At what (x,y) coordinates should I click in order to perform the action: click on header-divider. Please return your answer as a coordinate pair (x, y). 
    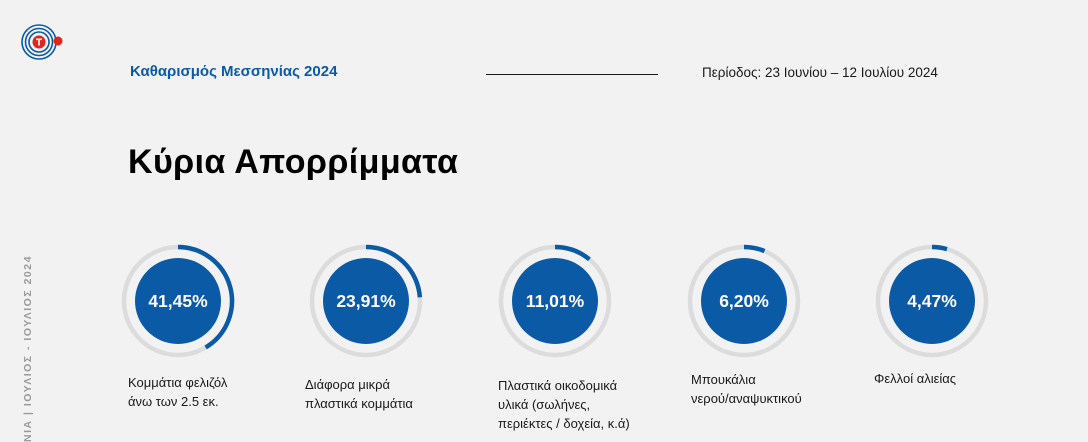
    Looking at the image, I should click on (572, 74).